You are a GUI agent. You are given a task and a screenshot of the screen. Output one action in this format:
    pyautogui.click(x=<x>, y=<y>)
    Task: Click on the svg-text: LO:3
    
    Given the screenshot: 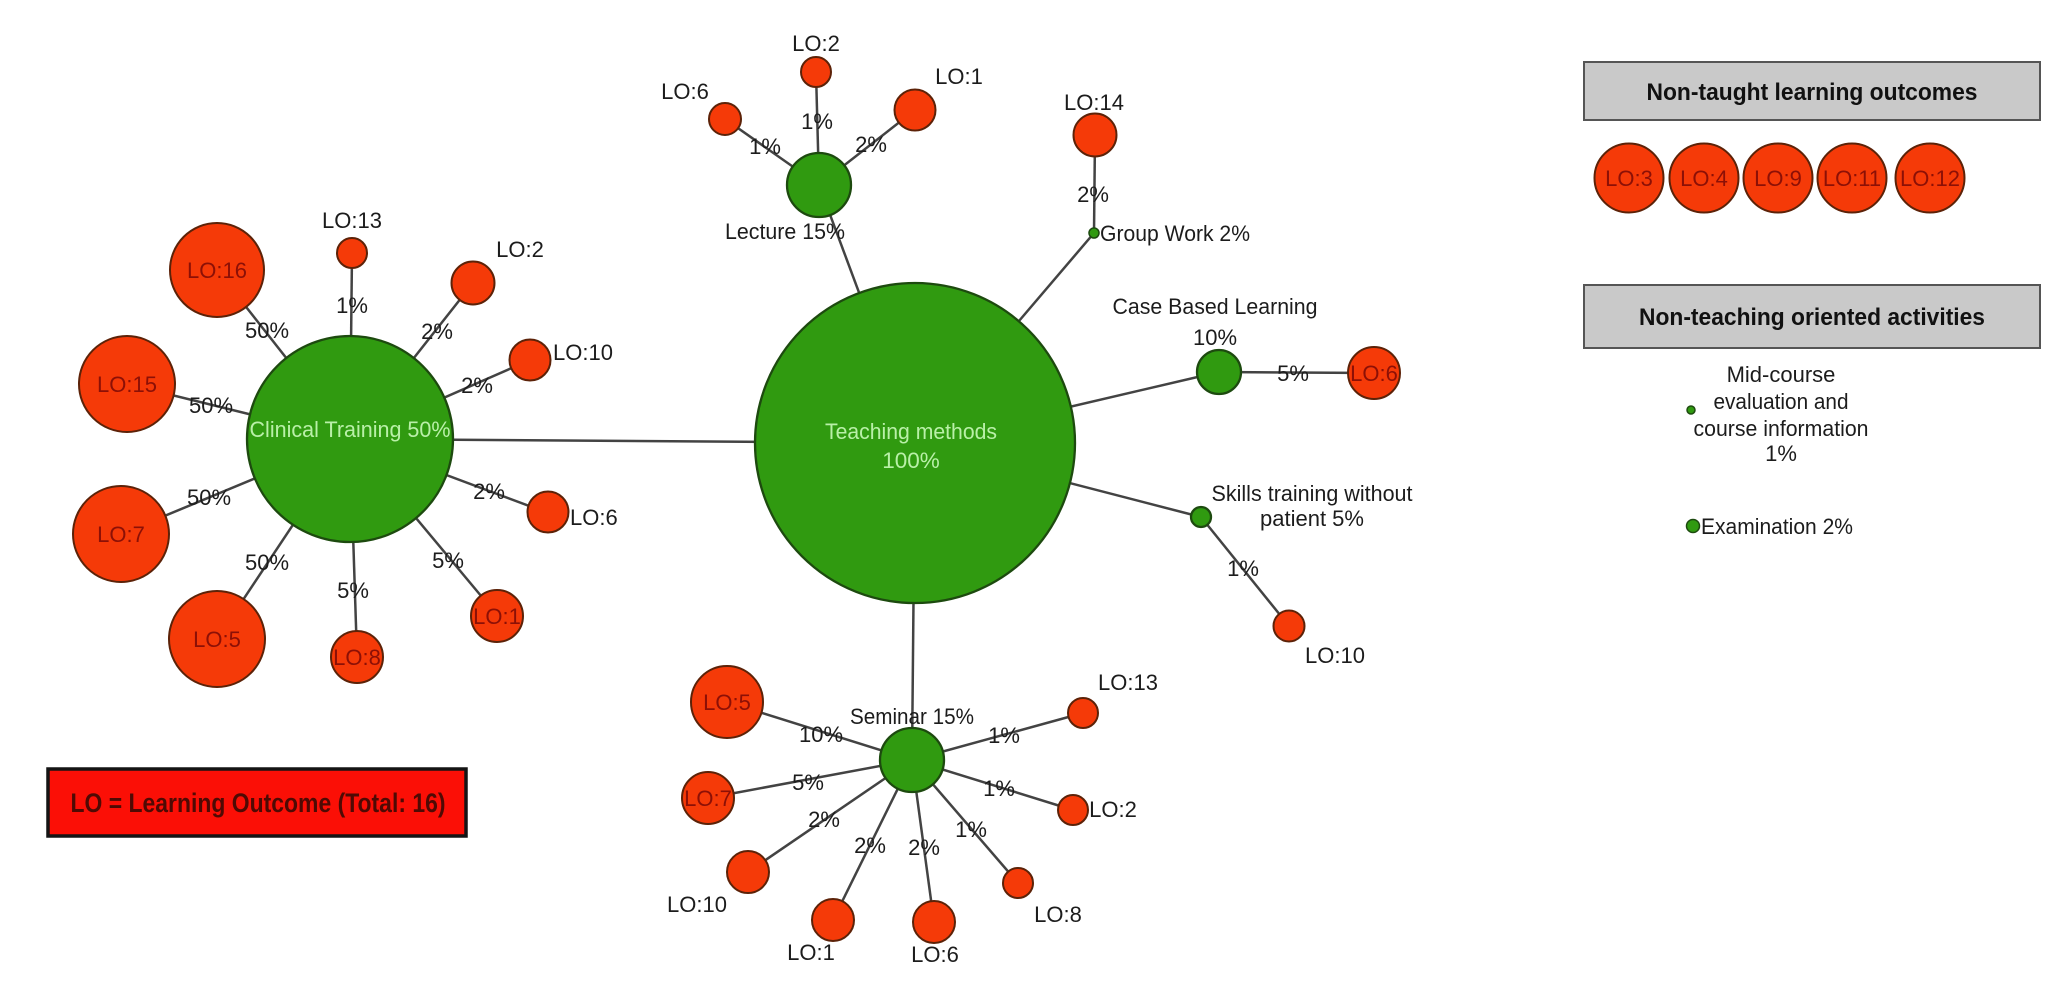 What is the action you would take?
    pyautogui.click(x=1629, y=178)
    